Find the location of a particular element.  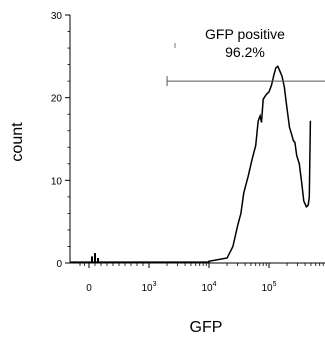

x-tick-label: 0 is located at coordinates (89, 288).